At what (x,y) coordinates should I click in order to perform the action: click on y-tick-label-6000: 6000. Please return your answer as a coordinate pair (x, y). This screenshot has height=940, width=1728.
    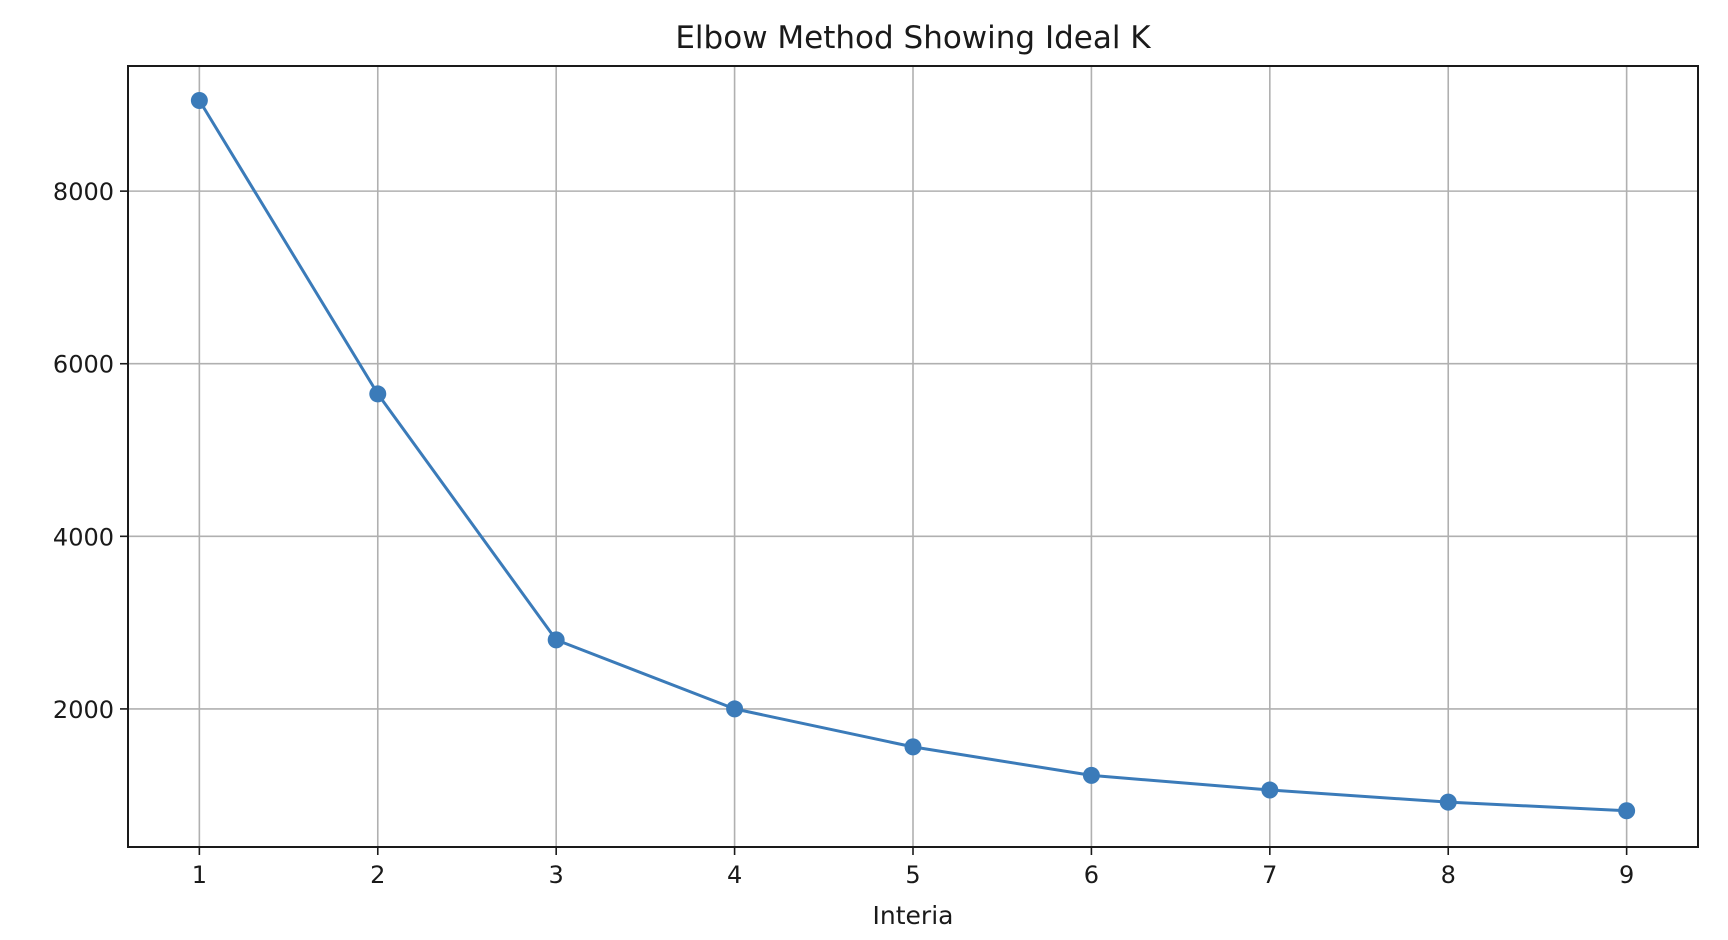
    Looking at the image, I should click on (83, 365).